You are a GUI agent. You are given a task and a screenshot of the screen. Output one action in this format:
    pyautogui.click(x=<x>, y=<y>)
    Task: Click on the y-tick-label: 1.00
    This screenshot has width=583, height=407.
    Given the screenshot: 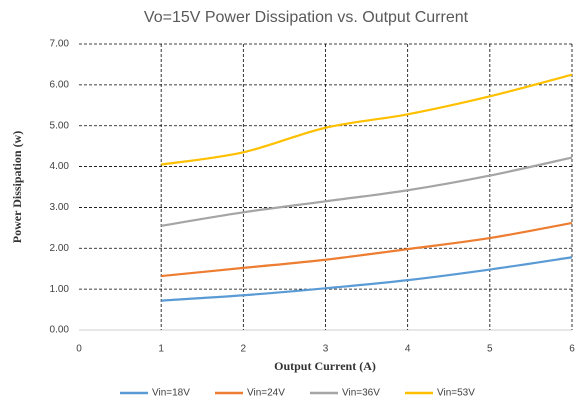 What is the action you would take?
    pyautogui.click(x=60, y=289)
    